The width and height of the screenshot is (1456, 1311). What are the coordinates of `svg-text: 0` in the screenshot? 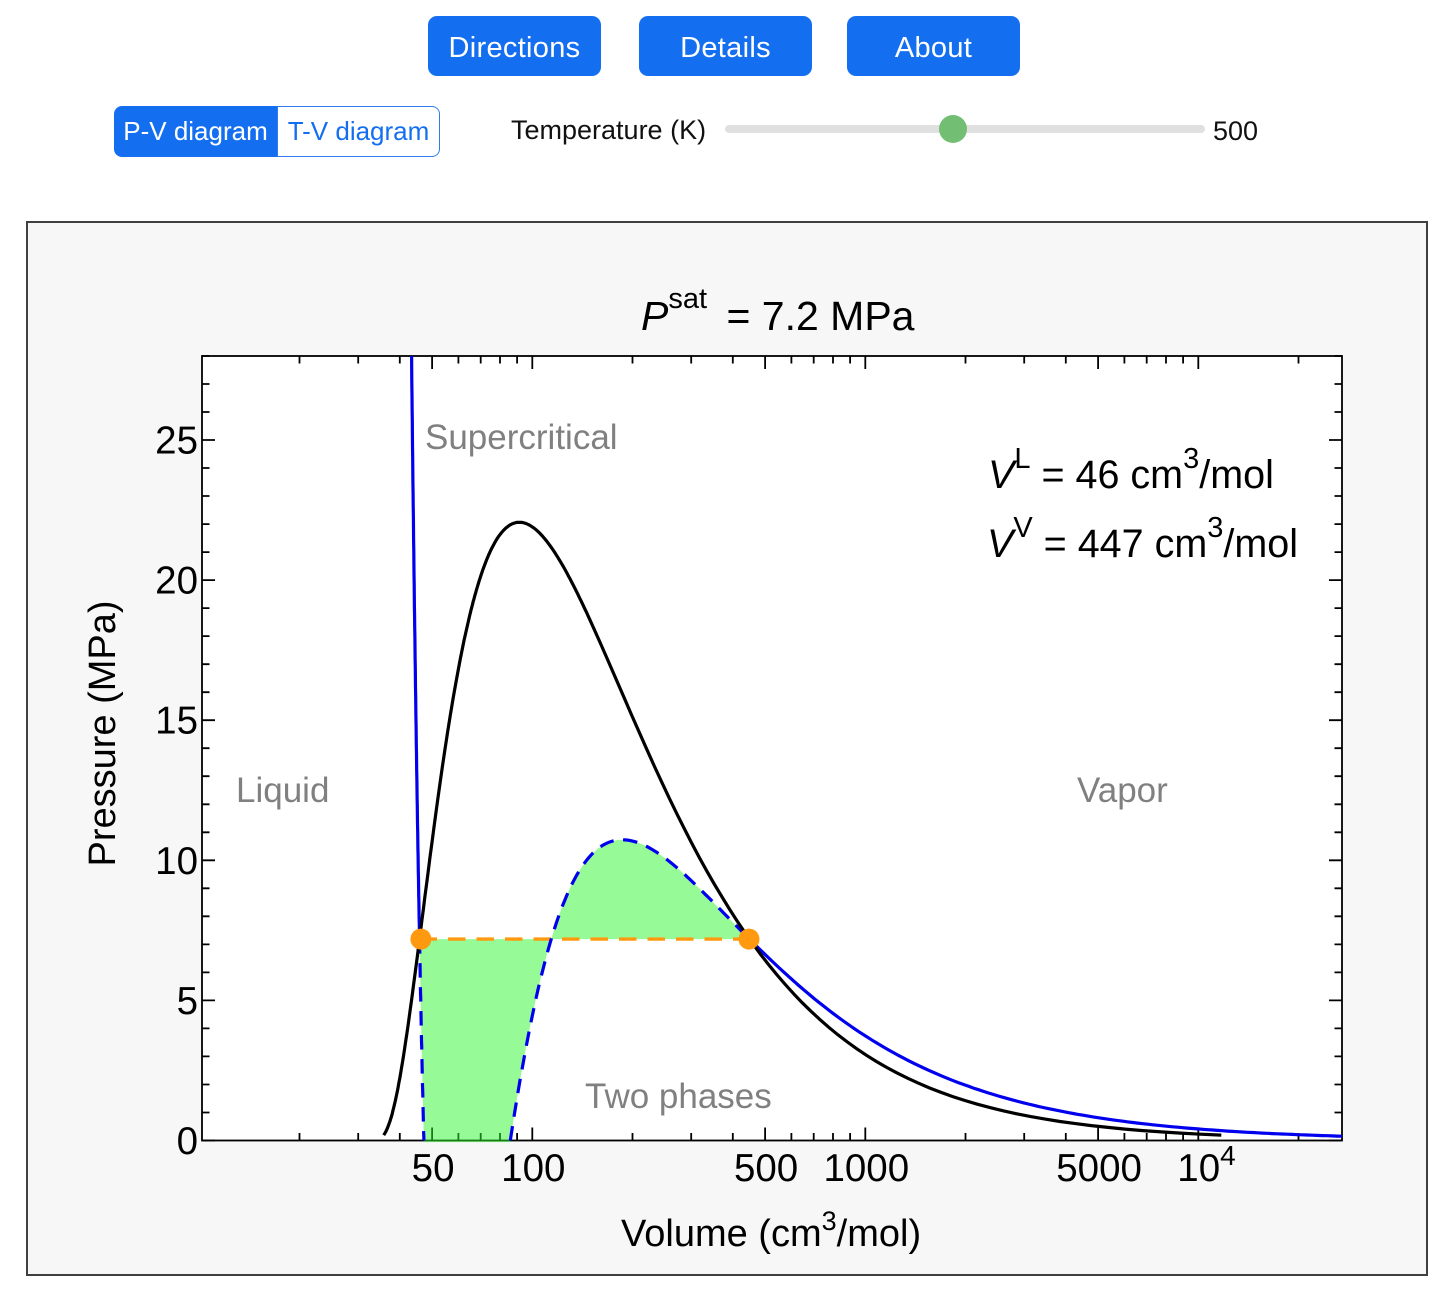 It's located at (187, 1141).